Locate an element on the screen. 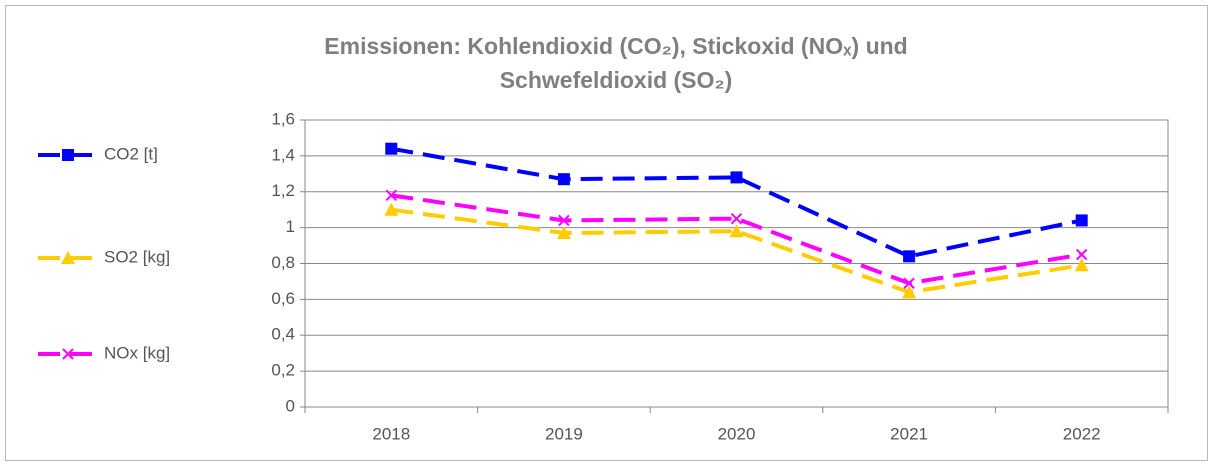 The image size is (1213, 466). y-tick-label: 0,8 is located at coordinates (283, 262).